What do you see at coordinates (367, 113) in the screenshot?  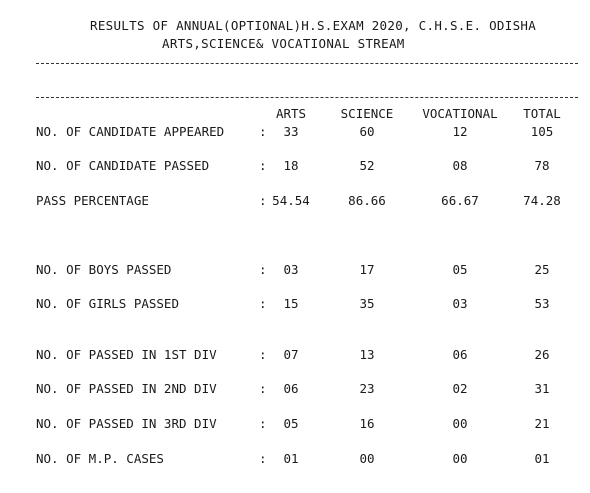 I see `column-header-science: SCIENCE` at bounding box center [367, 113].